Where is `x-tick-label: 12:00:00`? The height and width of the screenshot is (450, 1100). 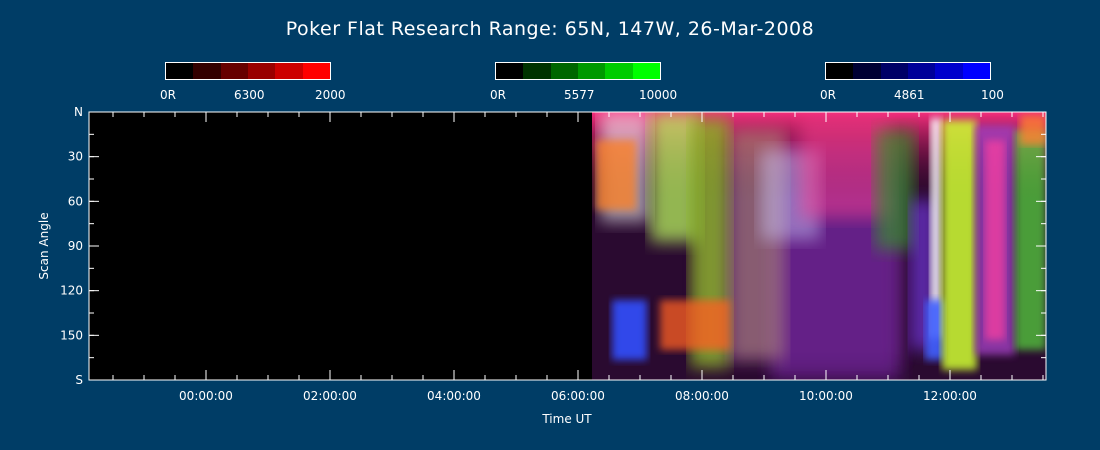 x-tick-label: 12:00:00 is located at coordinates (950, 396).